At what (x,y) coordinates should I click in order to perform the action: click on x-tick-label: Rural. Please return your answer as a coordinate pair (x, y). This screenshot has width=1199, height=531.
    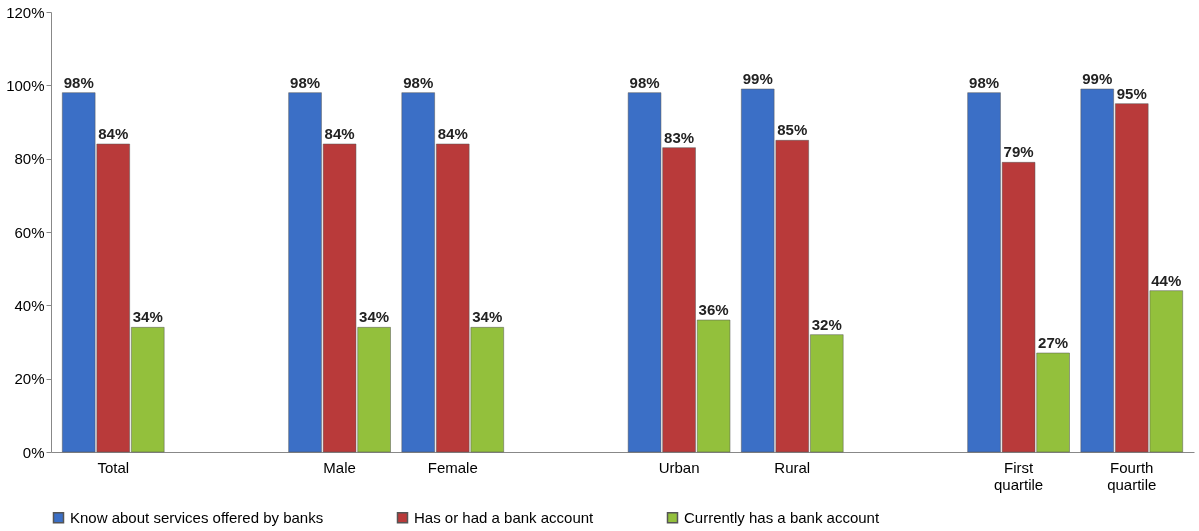
    Looking at the image, I should click on (792, 467).